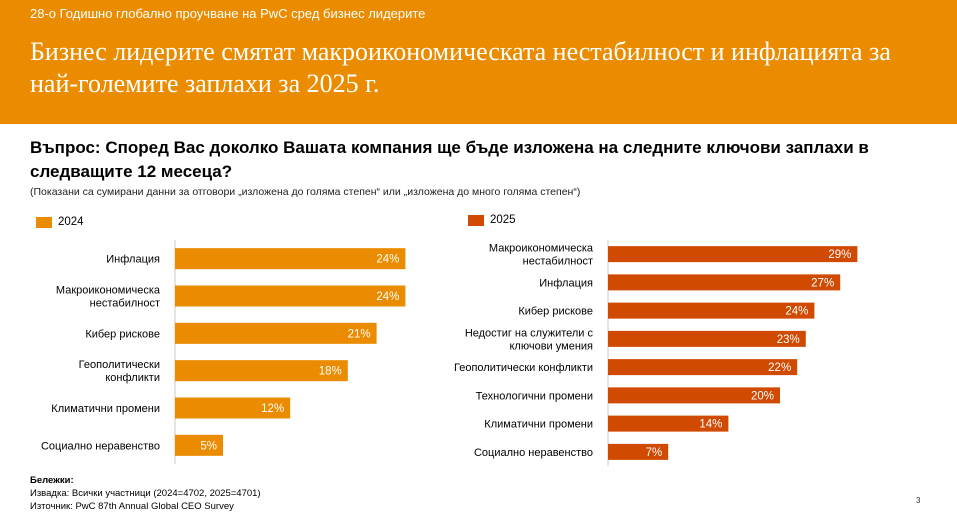  What do you see at coordinates (100, 446) in the screenshot?
I see `category-label-2024-5-0: Социално неравенство` at bounding box center [100, 446].